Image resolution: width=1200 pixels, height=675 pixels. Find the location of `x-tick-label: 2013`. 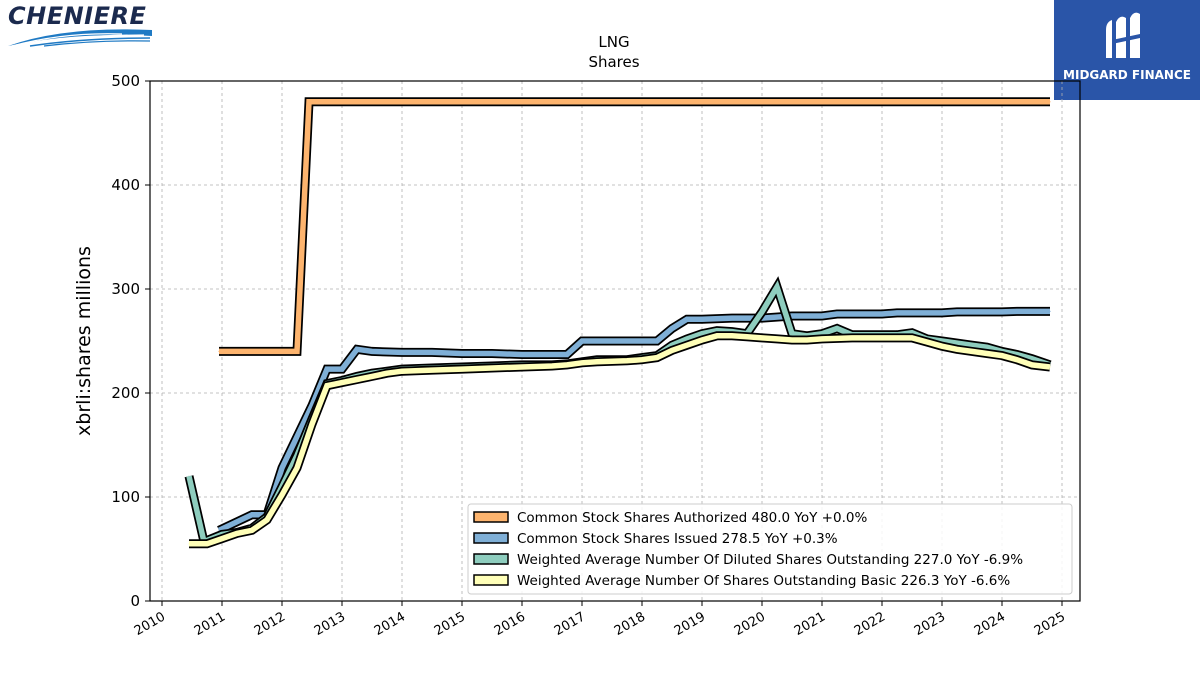

x-tick-label: 2013 is located at coordinates (330, 624).